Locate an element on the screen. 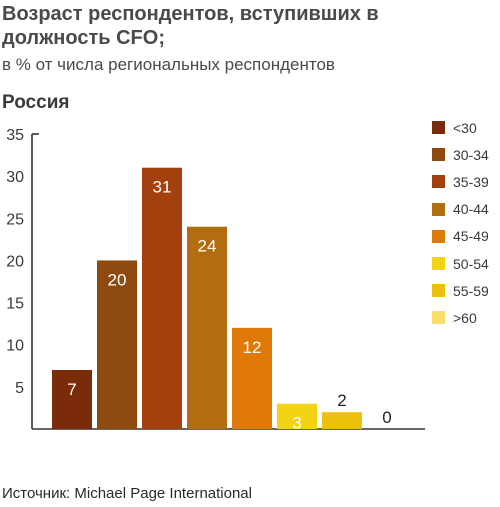 The image size is (500, 507). legend-item: >60 is located at coordinates (460, 317).